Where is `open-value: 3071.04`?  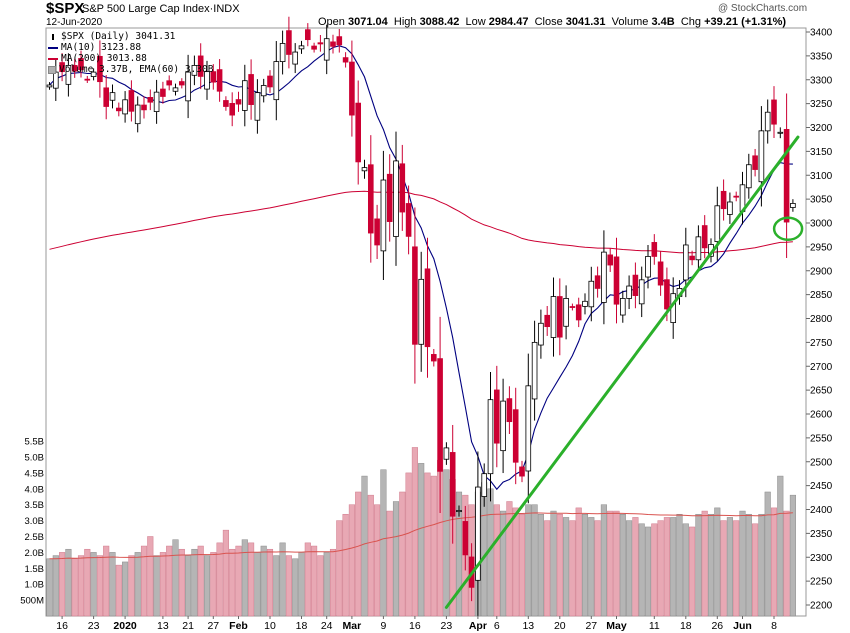 open-value: 3071.04 is located at coordinates (367, 22).